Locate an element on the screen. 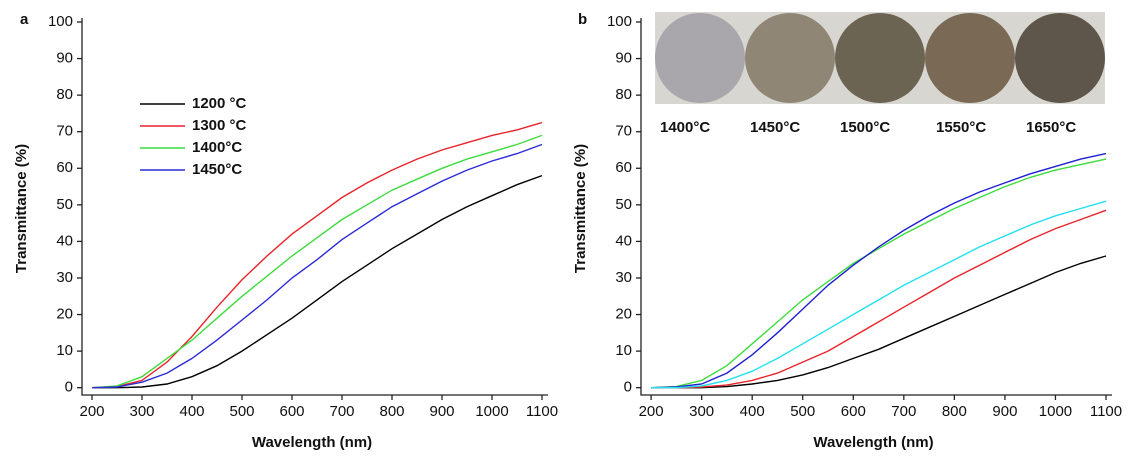 The width and height of the screenshot is (1132, 459). series-line is located at coordinates (879, 322).